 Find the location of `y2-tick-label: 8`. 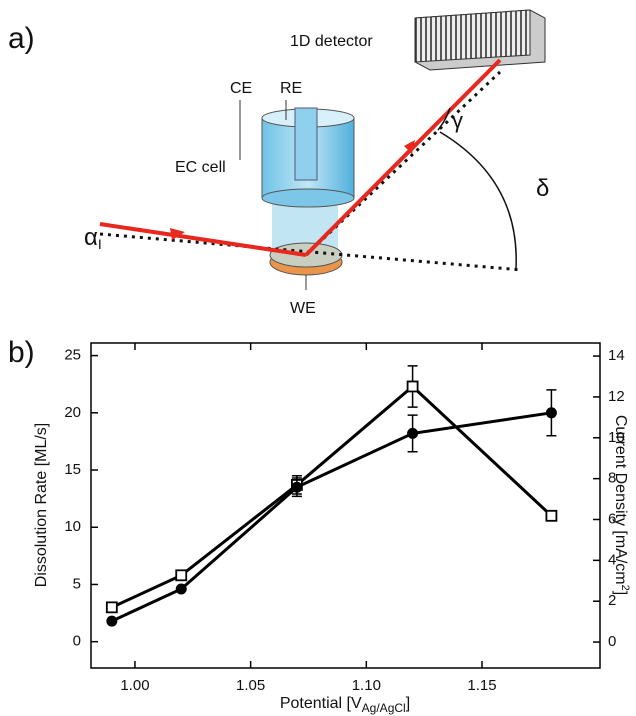

y2-tick-label: 8 is located at coordinates (612, 478).